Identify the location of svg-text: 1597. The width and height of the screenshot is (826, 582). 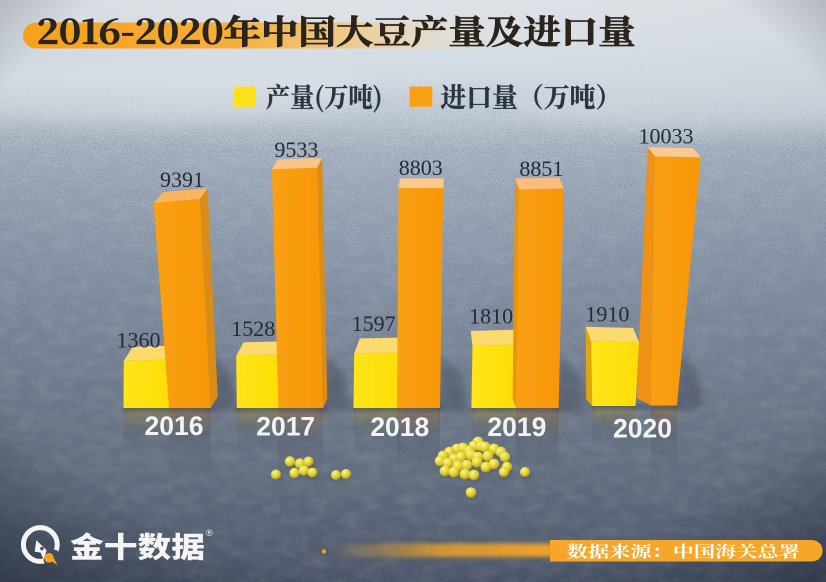
(374, 323).